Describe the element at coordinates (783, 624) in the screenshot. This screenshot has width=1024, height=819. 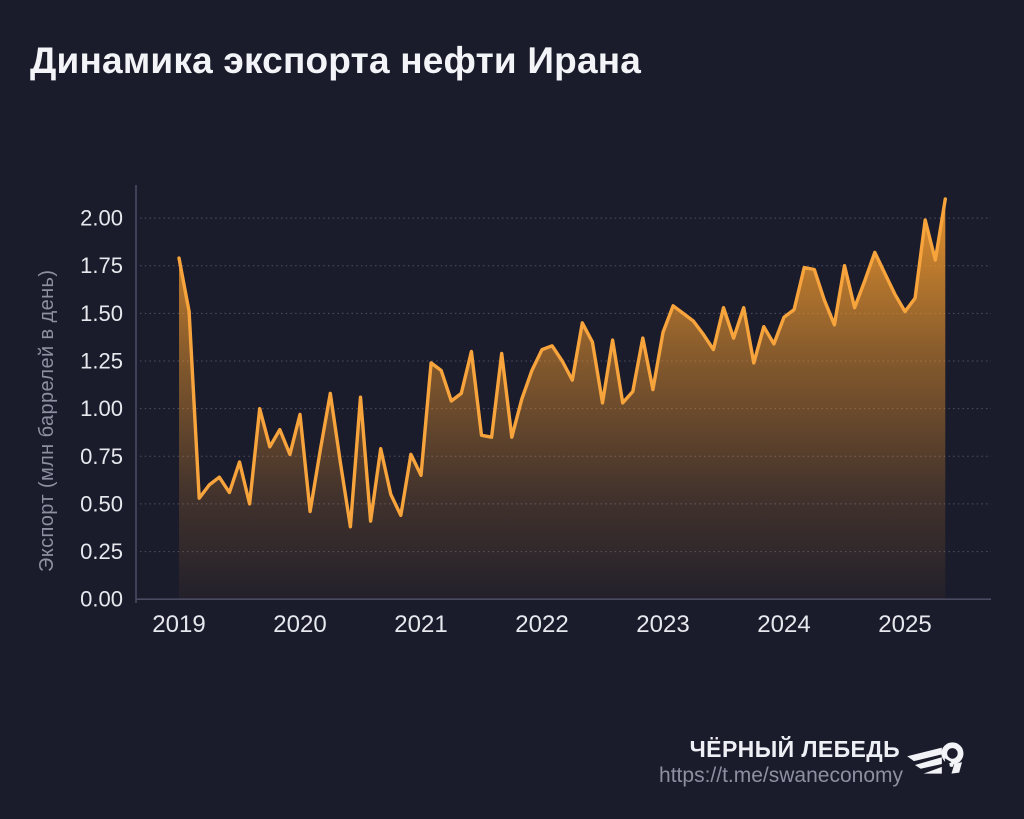
I see `x-tick-label: 2024` at that location.